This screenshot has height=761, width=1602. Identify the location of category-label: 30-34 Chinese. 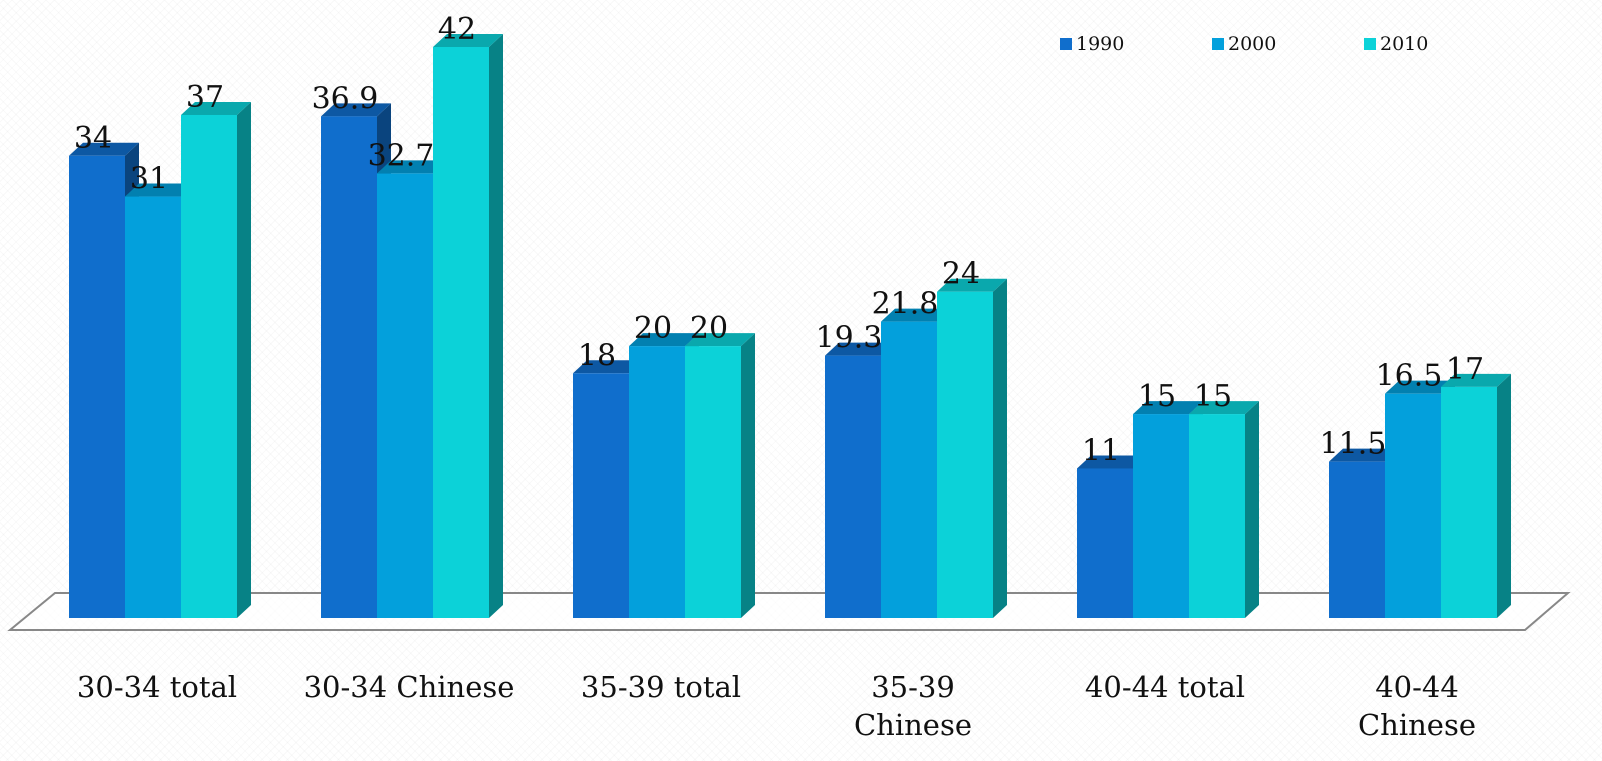
(409, 687).